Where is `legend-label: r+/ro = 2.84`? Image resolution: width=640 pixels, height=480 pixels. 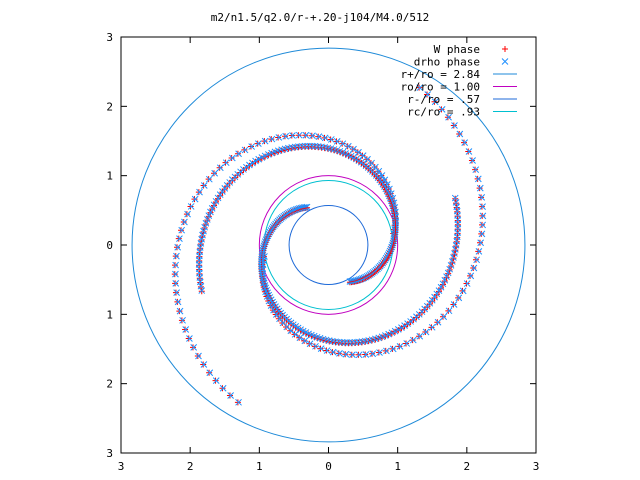 legend-label: r+/ro = 2.84 is located at coordinates (441, 74).